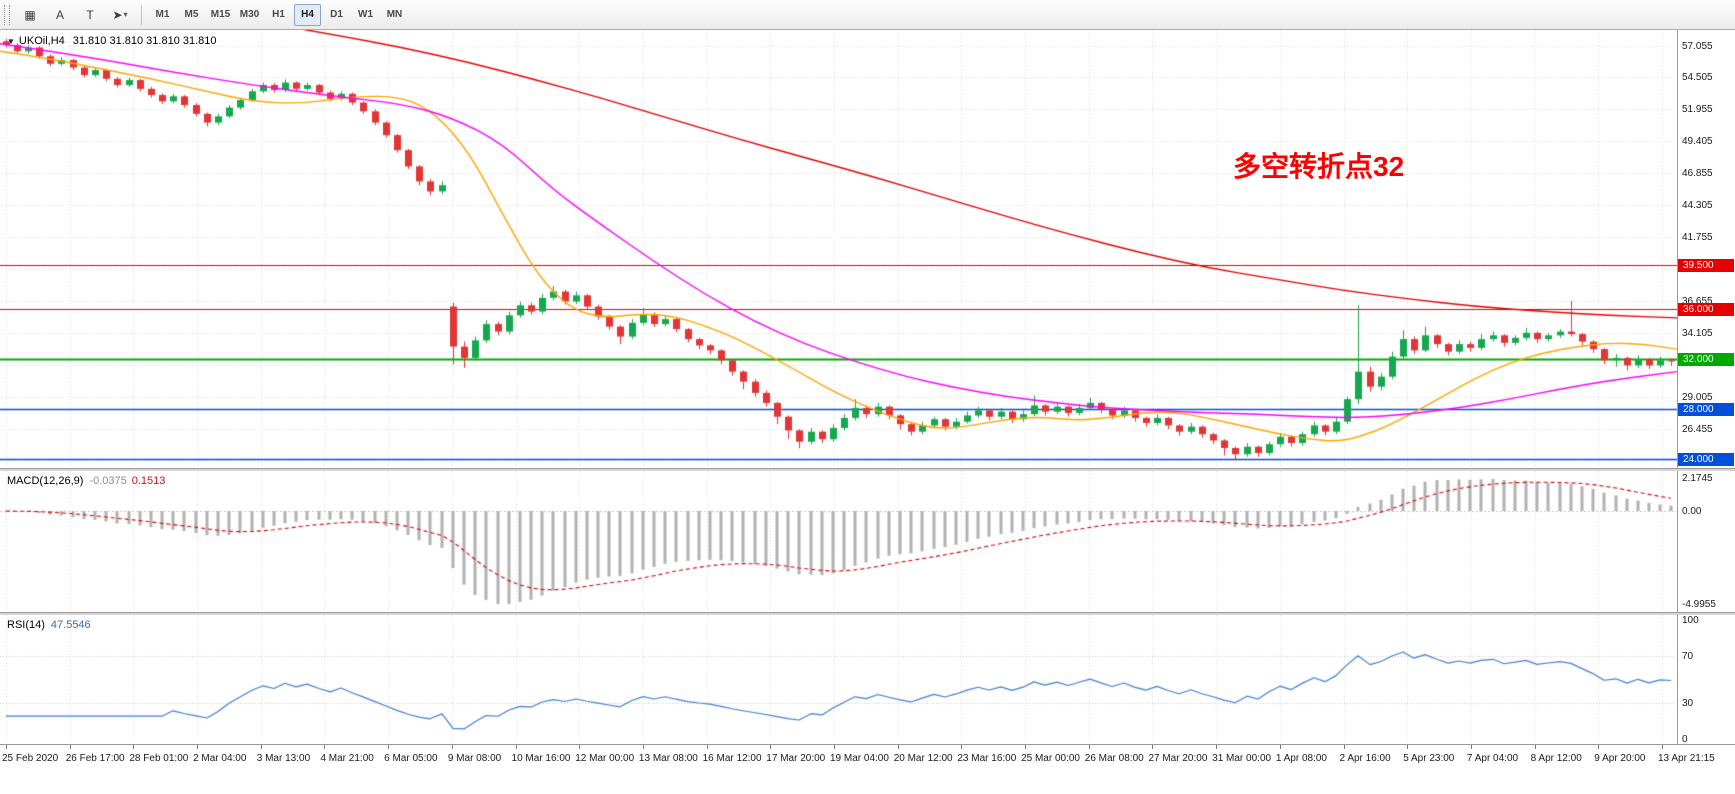 This screenshot has height=794, width=1735. I want to click on price-axis-label: 44.305, so click(1697, 206).